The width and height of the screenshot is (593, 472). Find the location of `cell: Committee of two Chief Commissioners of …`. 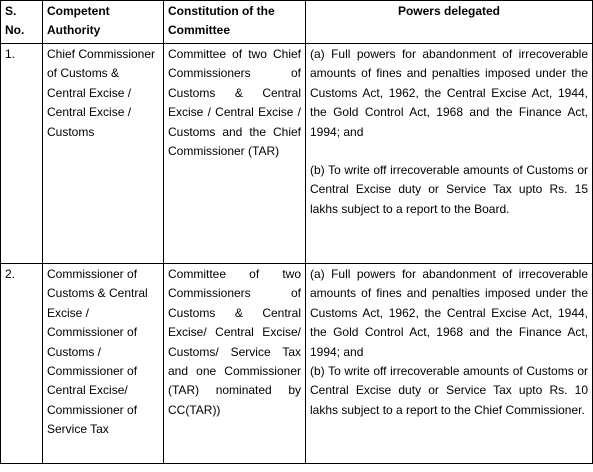

cell: Committee of two Chief Commissioners of … is located at coordinates (234, 153).